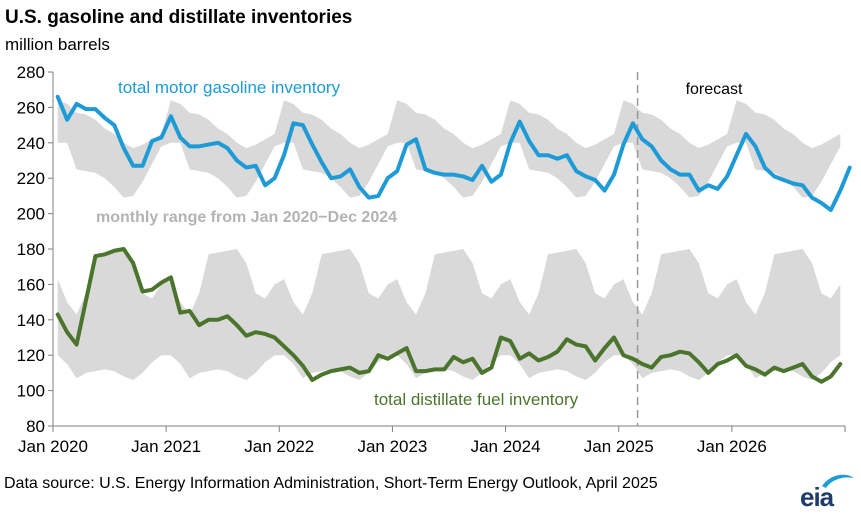 This screenshot has width=861, height=517. What do you see at coordinates (31, 284) in the screenshot?
I see `y-tick-label: 160` at bounding box center [31, 284].